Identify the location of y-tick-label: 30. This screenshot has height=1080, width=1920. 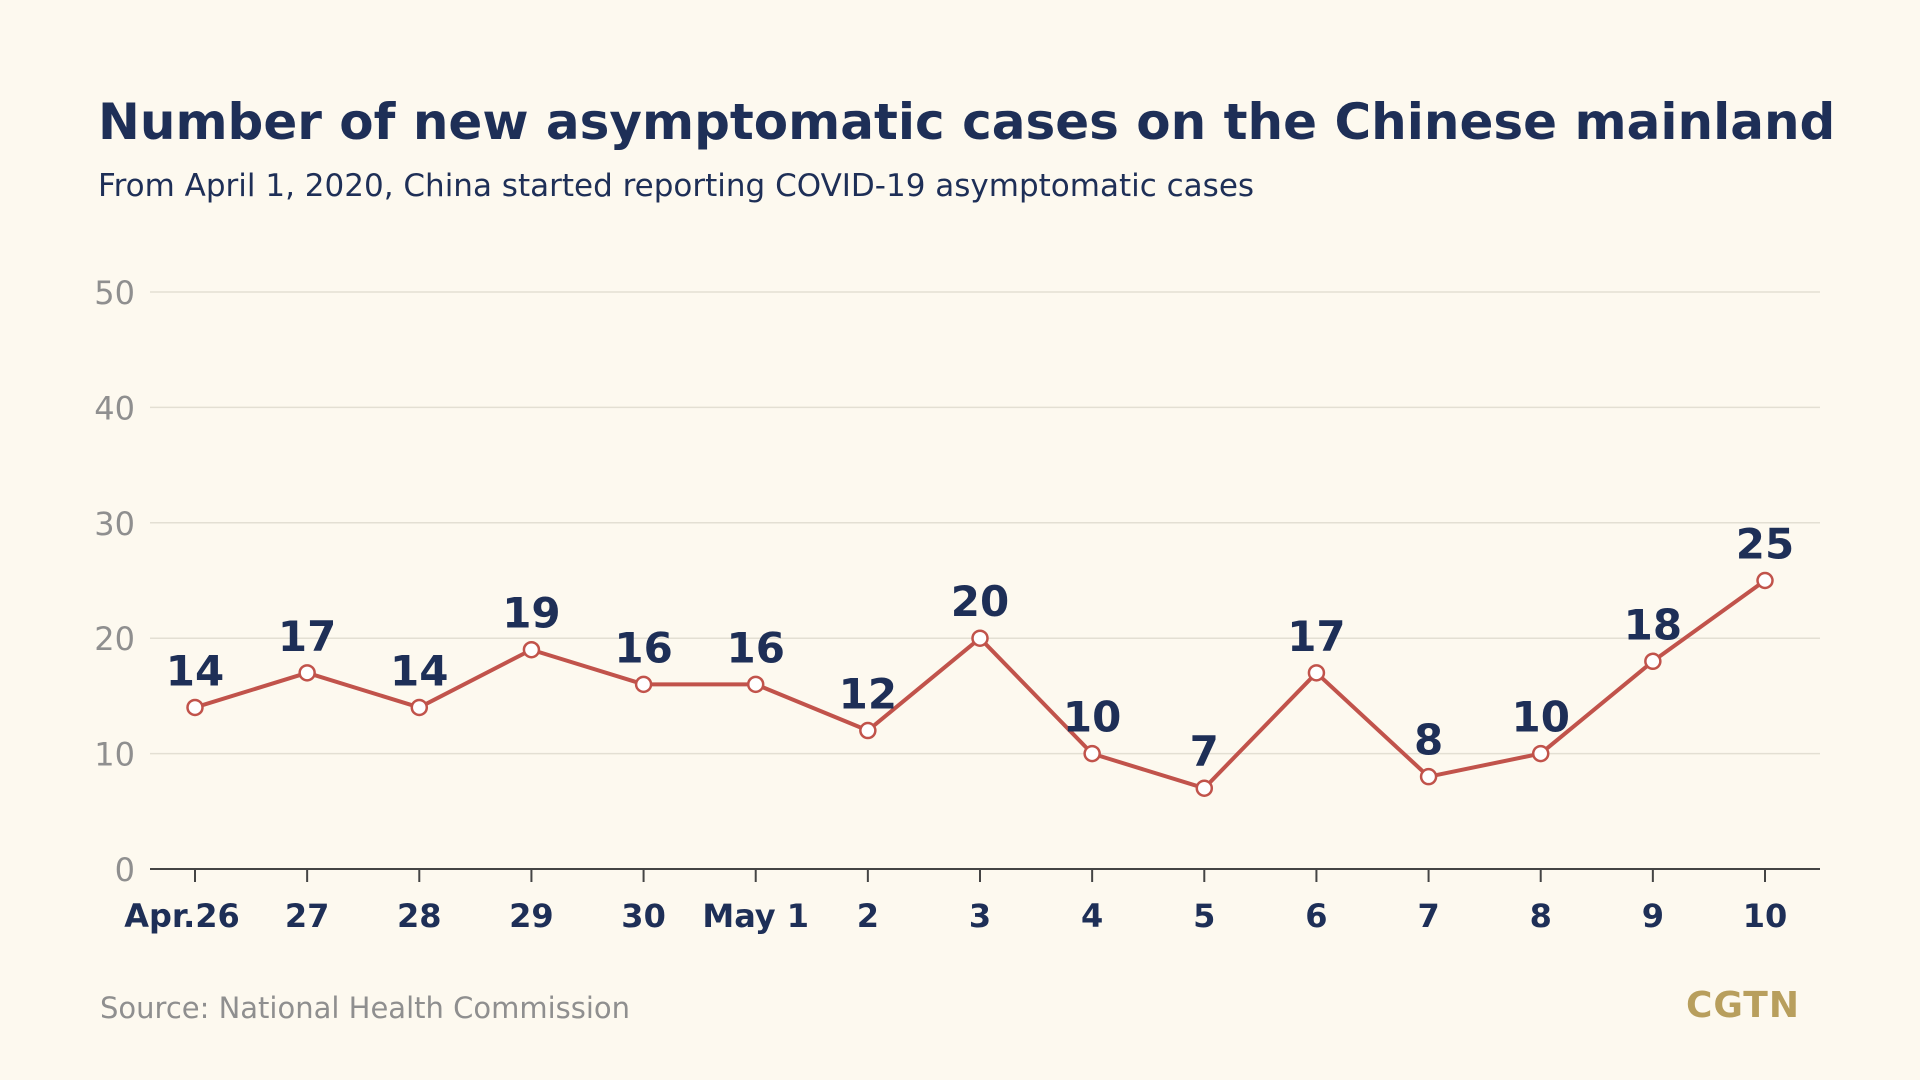
(114, 524).